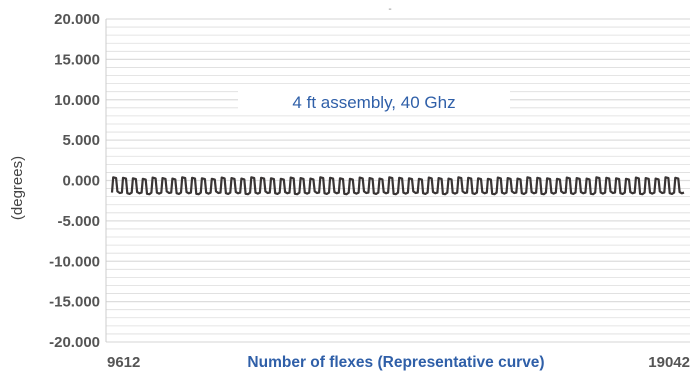 This screenshot has width=699, height=375. Describe the element at coordinates (77, 100) in the screenshot. I see `y-tick-label: 10.000` at that location.